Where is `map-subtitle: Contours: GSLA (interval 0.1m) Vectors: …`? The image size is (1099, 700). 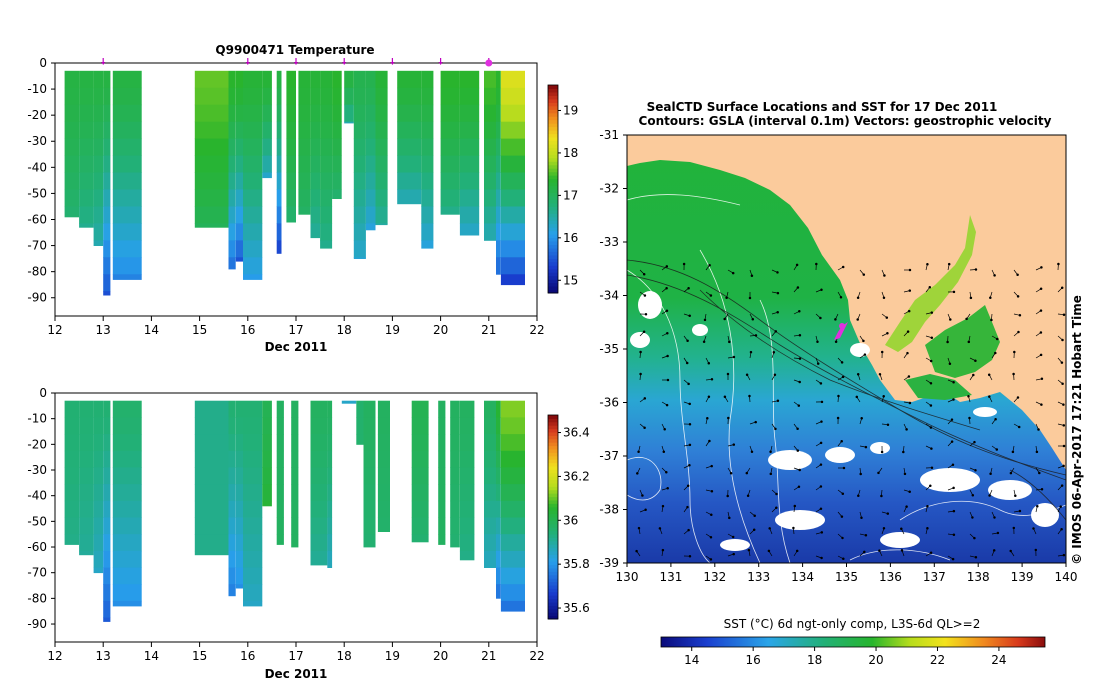
map-subtitle: Contours: GSLA (interval 0.1m) Vectors: … is located at coordinates (845, 121).